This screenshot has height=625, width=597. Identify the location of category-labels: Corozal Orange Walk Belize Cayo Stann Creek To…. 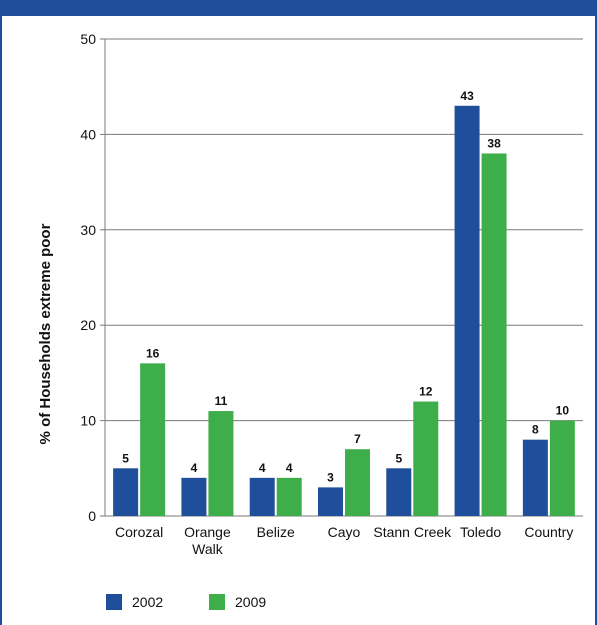
(344, 540).